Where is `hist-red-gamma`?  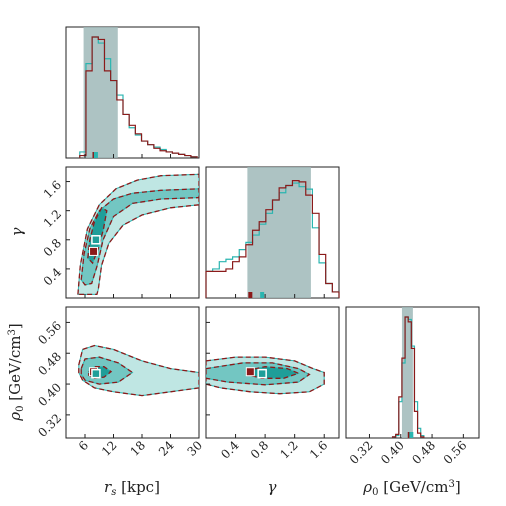
hist-red-gamma is located at coordinates (272, 239).